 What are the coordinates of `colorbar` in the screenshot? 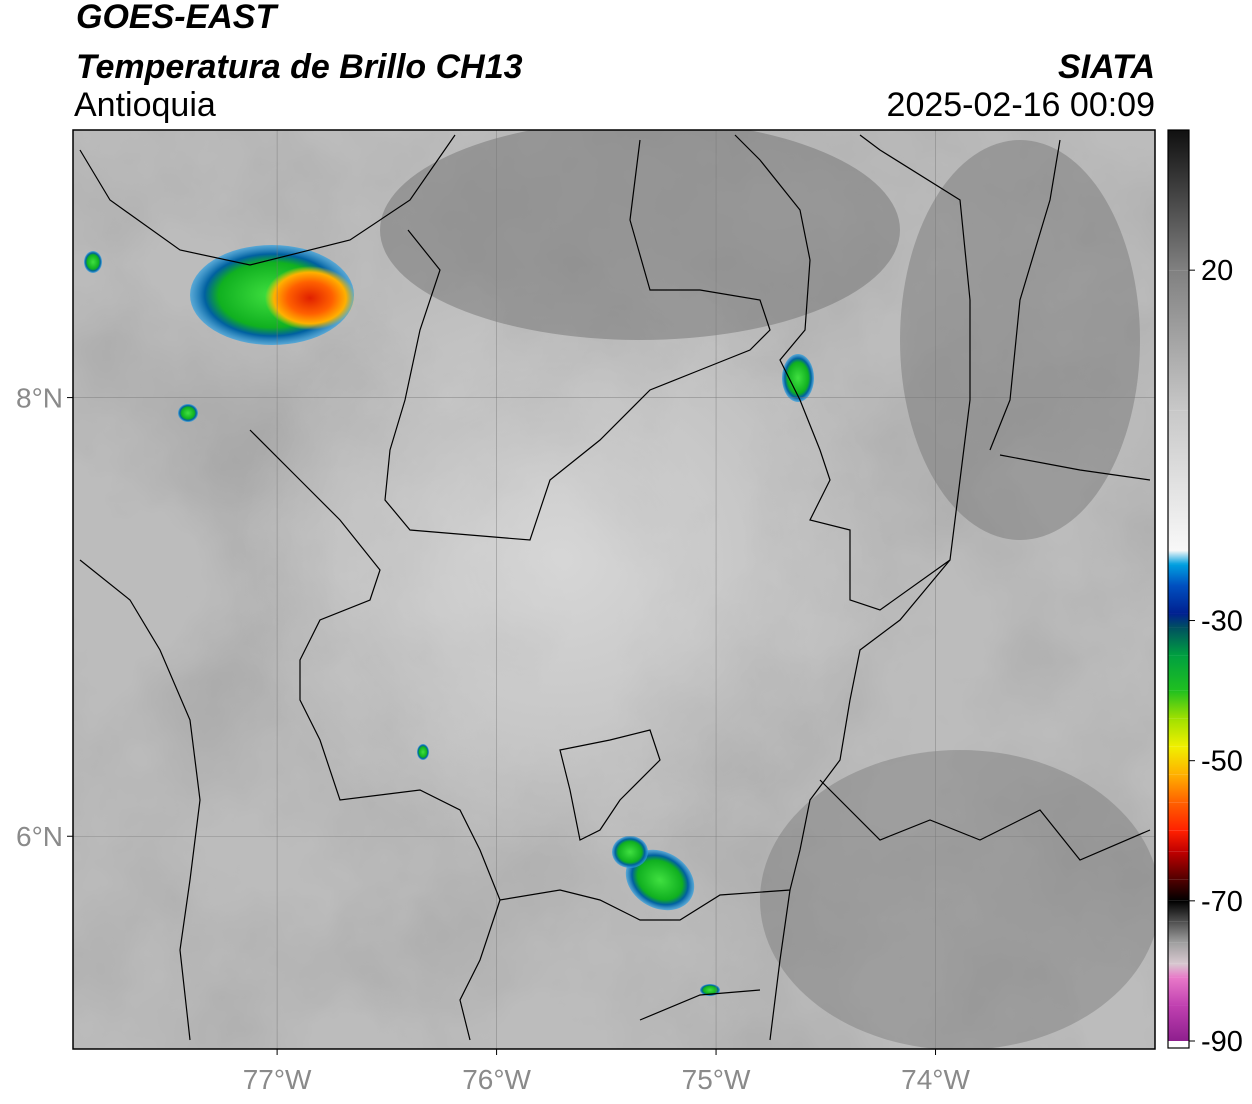 It's located at (1178, 589).